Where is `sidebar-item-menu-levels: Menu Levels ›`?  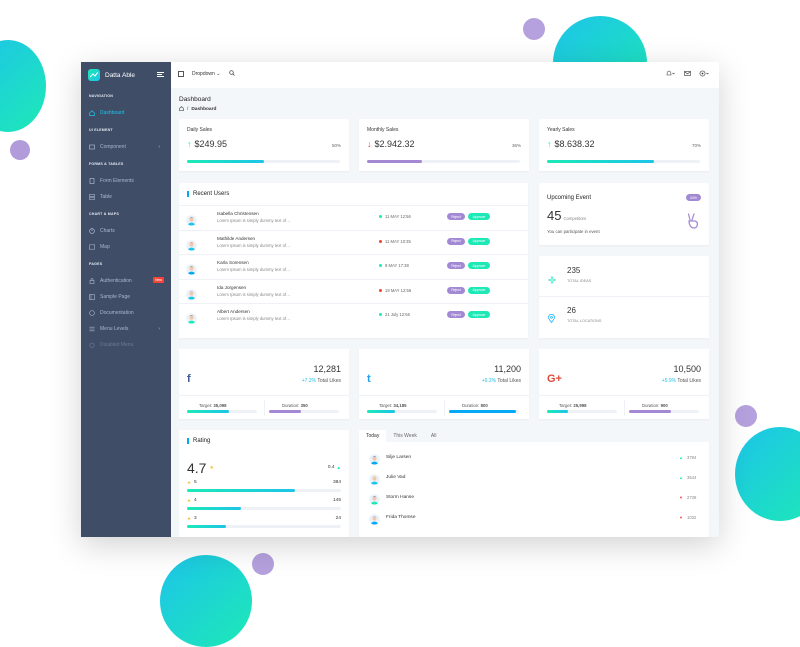 sidebar-item-menu-levels: Menu Levels › is located at coordinates (128, 328).